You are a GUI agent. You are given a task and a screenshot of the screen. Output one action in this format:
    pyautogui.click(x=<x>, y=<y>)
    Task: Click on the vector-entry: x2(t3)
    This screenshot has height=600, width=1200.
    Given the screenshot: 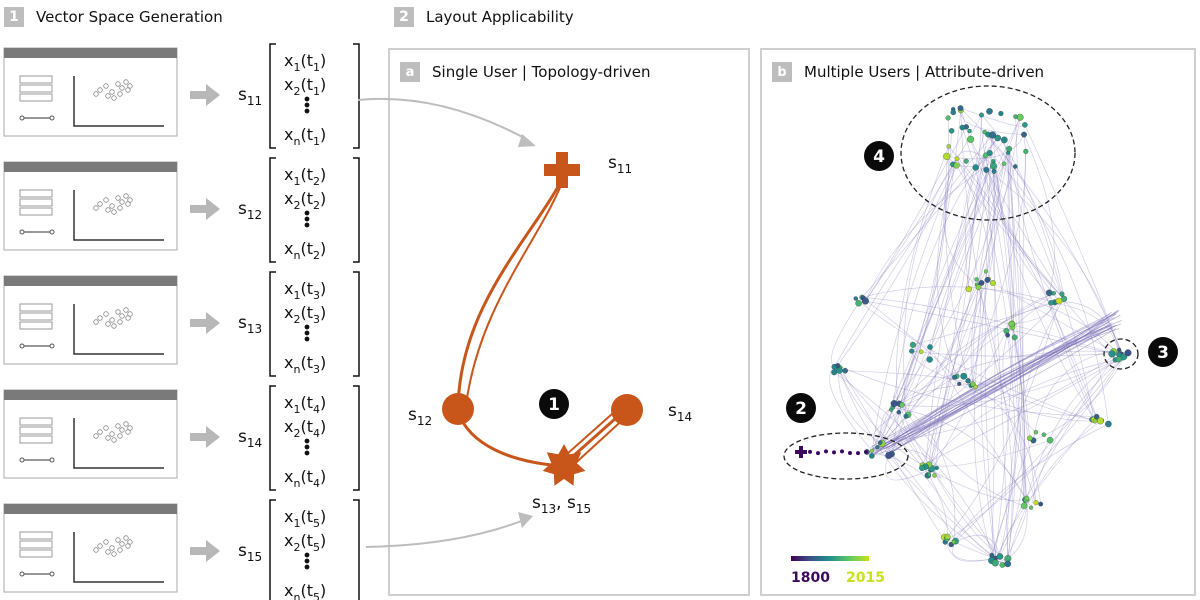 What is the action you would take?
    pyautogui.click(x=305, y=314)
    